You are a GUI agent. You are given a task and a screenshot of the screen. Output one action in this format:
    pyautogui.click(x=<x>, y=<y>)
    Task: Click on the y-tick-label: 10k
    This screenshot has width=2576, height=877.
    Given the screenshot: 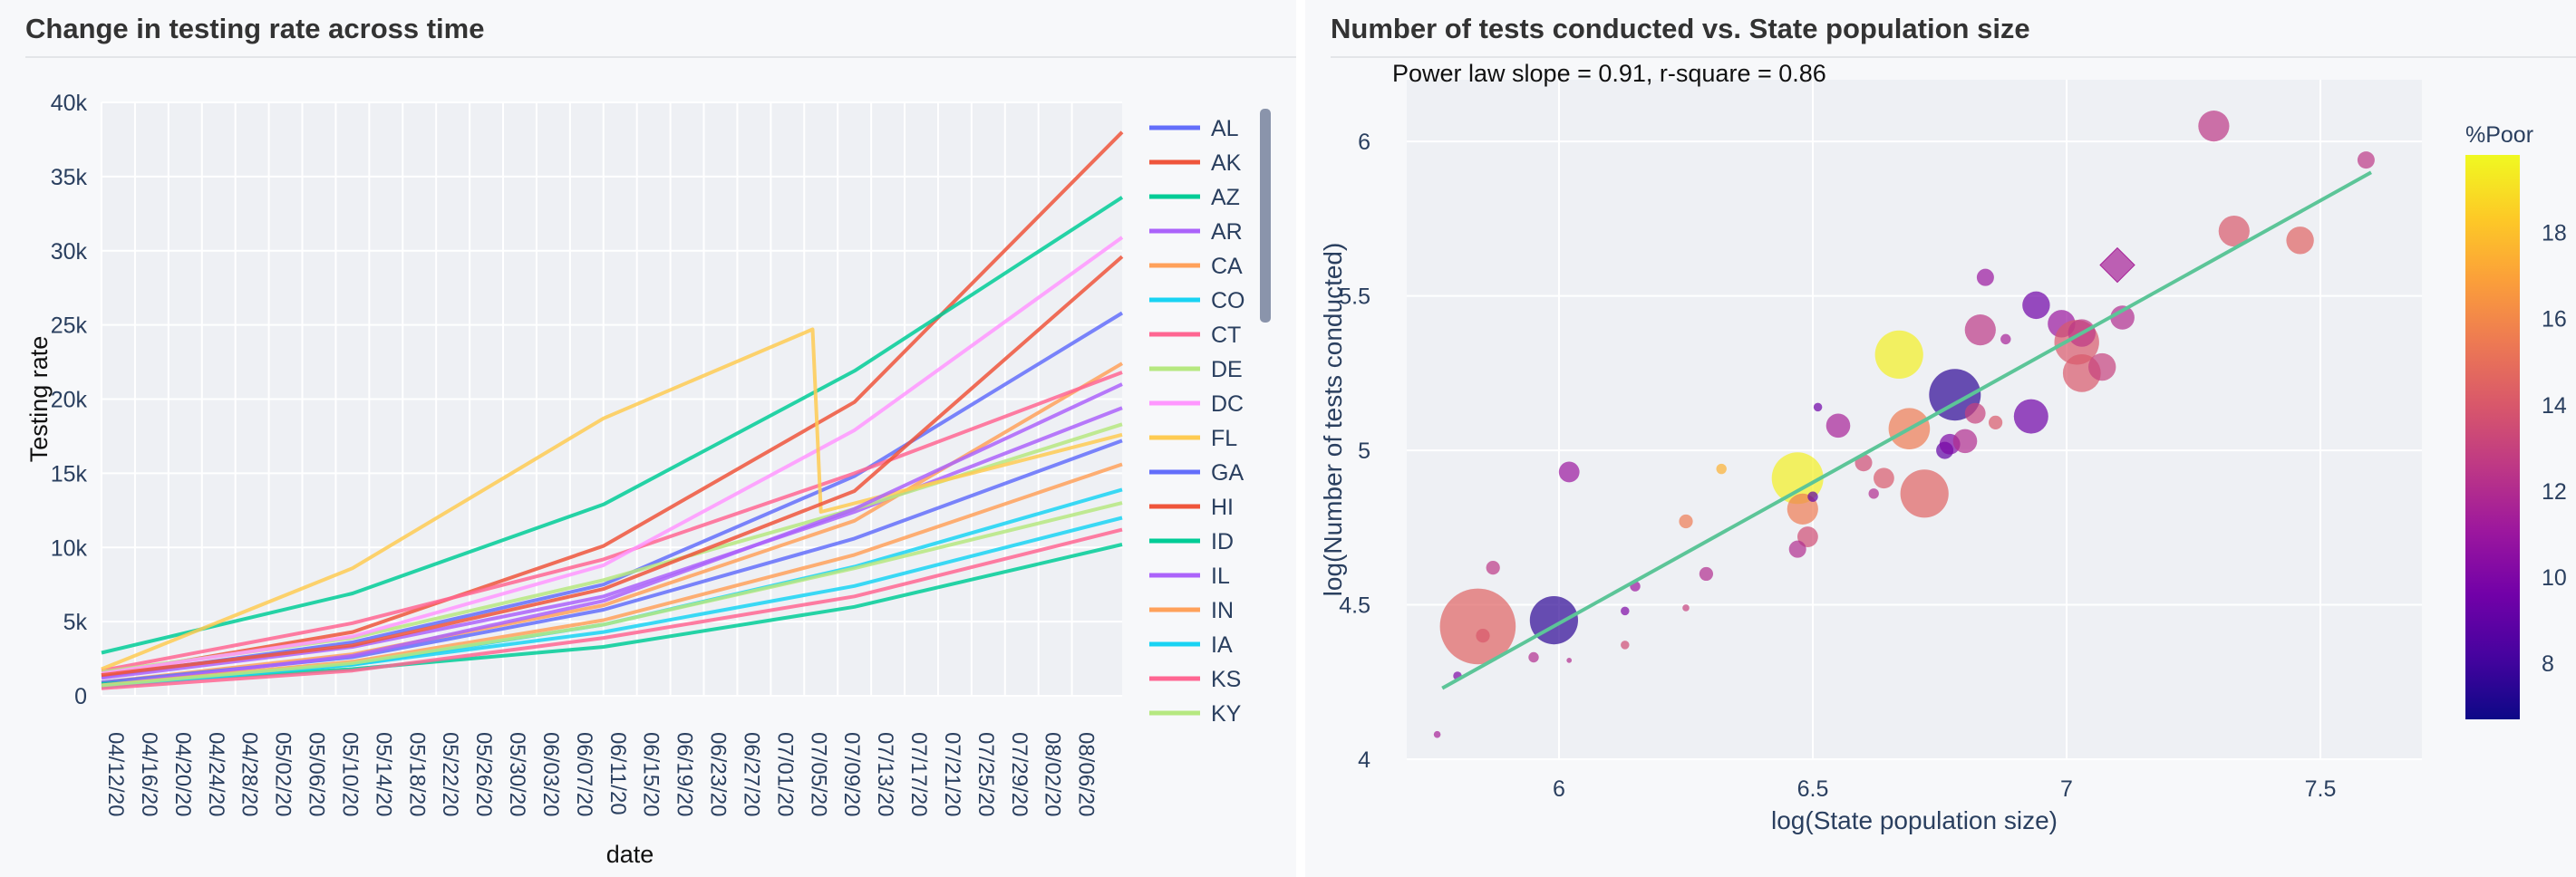 What is the action you would take?
    pyautogui.click(x=69, y=548)
    